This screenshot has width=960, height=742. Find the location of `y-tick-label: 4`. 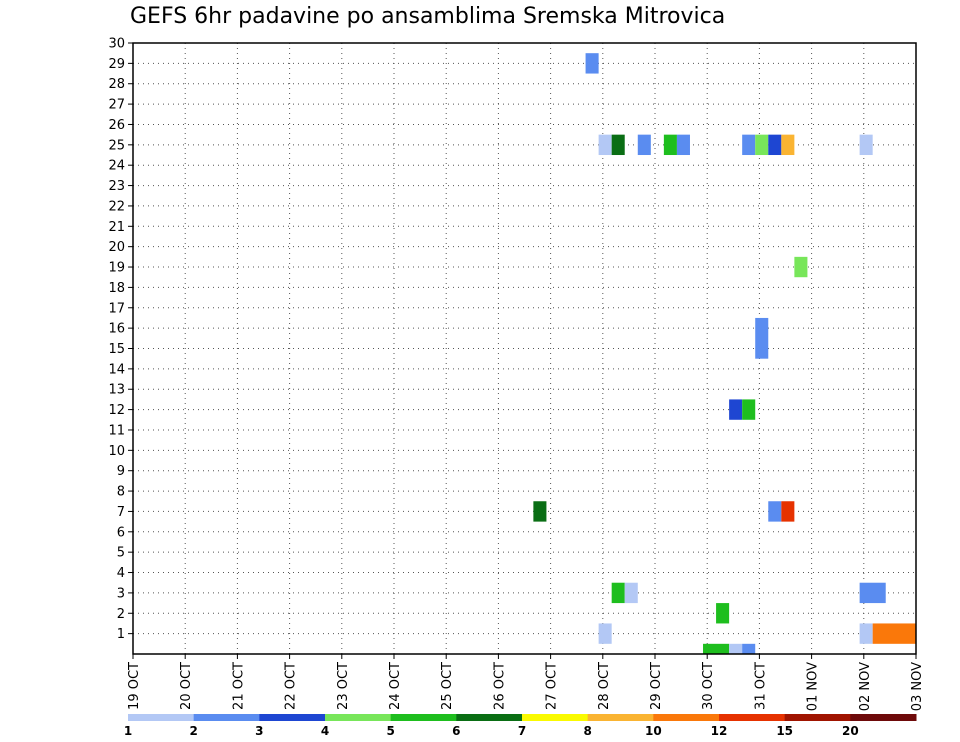

y-tick-label: 4 is located at coordinates (121, 573).